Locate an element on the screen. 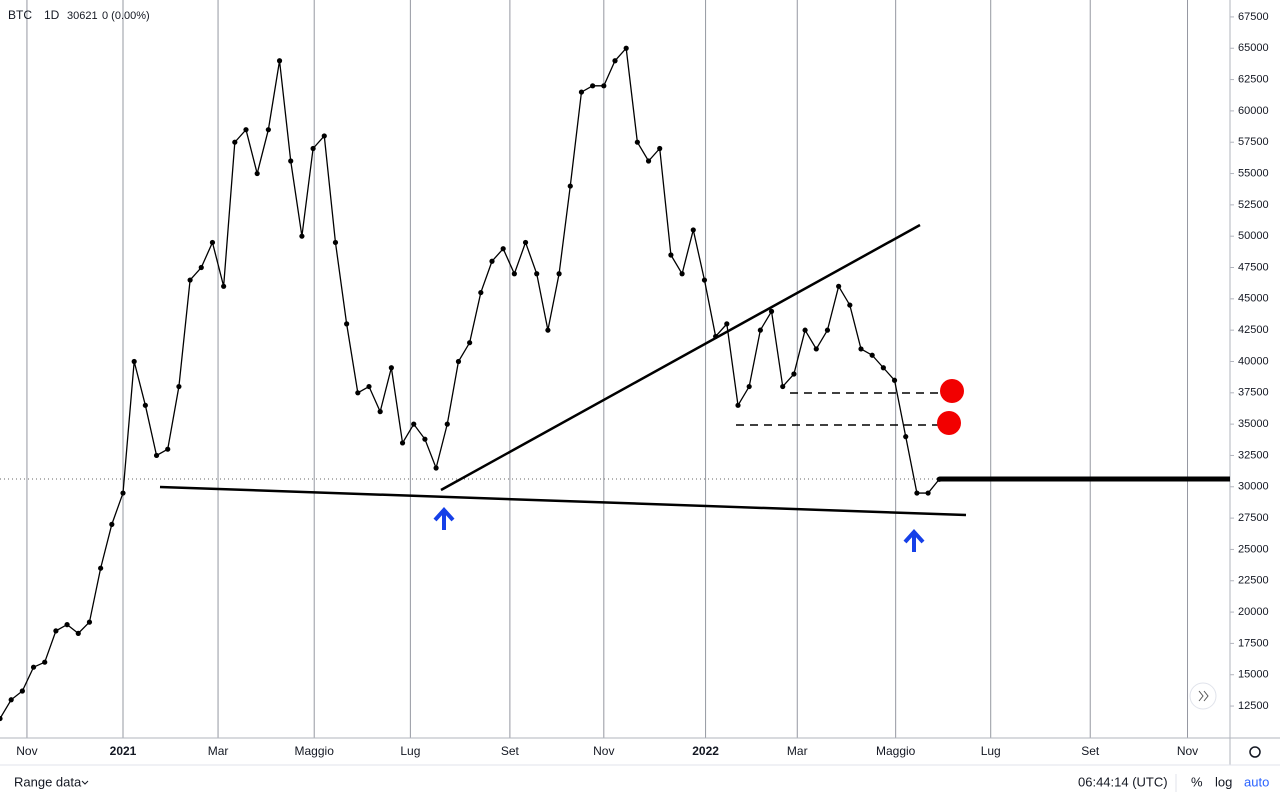  y-tick-label: 32500 is located at coordinates (1253, 455).